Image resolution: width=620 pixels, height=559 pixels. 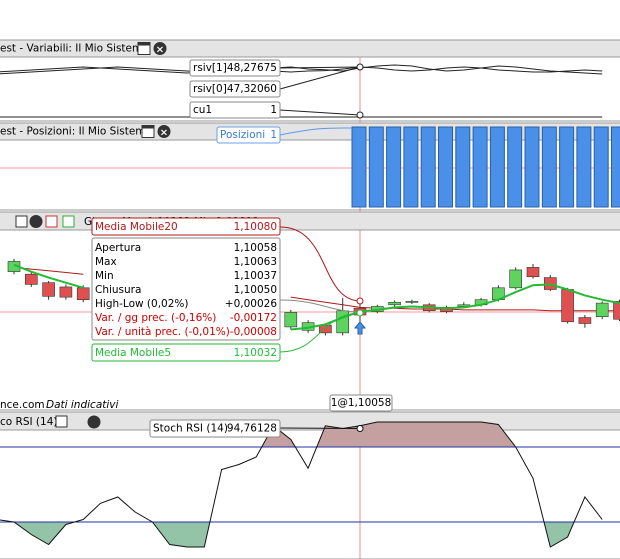 What do you see at coordinates (22, 405) in the screenshot?
I see `footer-source: nce.com` at bounding box center [22, 405].